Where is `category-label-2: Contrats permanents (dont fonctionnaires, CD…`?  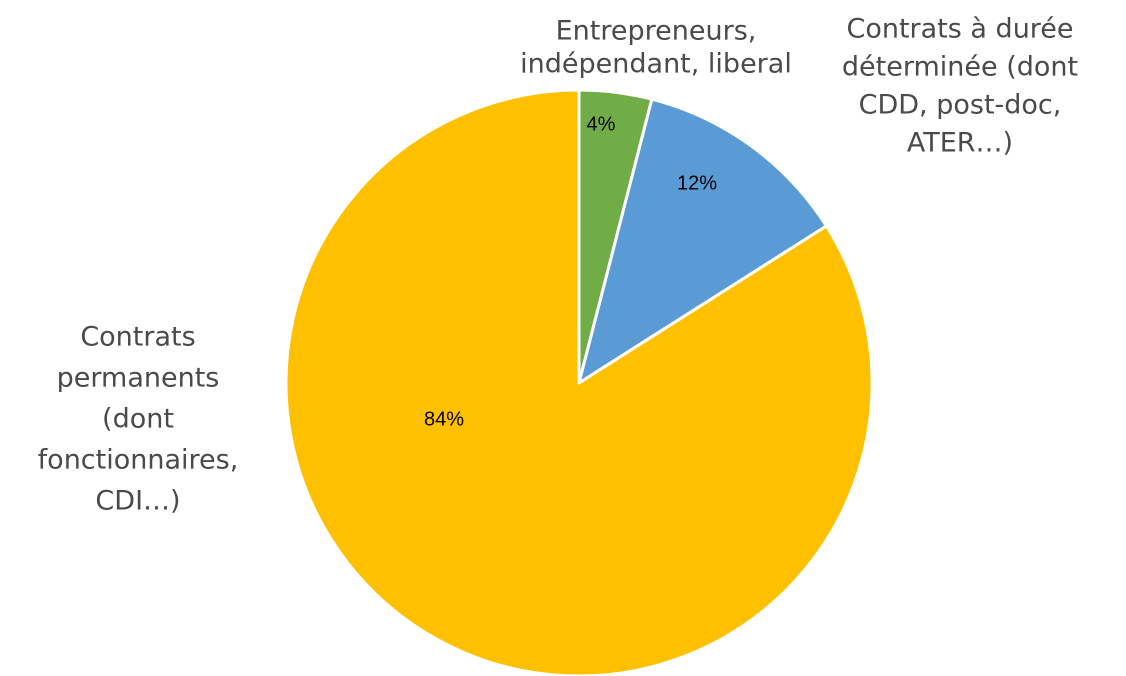 category-label-2: Contrats permanents (dont fonctionnaires, CD… is located at coordinates (138, 419).